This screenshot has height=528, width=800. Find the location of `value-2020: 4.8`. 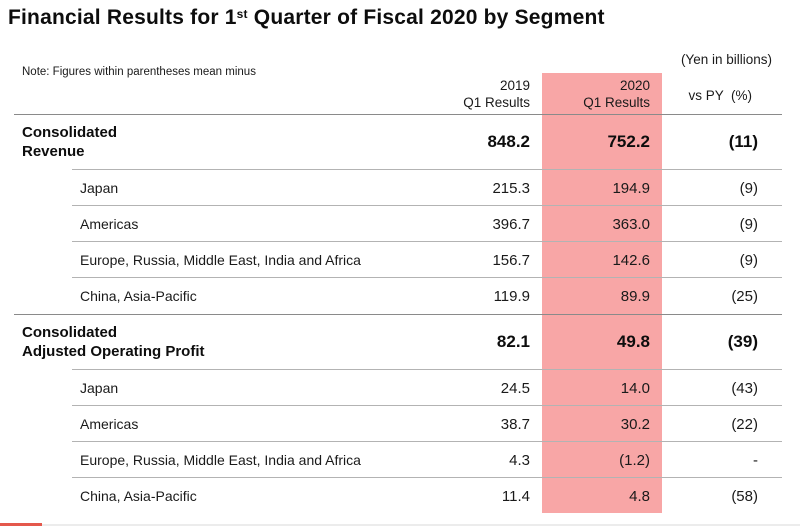

value-2020: 4.8 is located at coordinates (639, 496).